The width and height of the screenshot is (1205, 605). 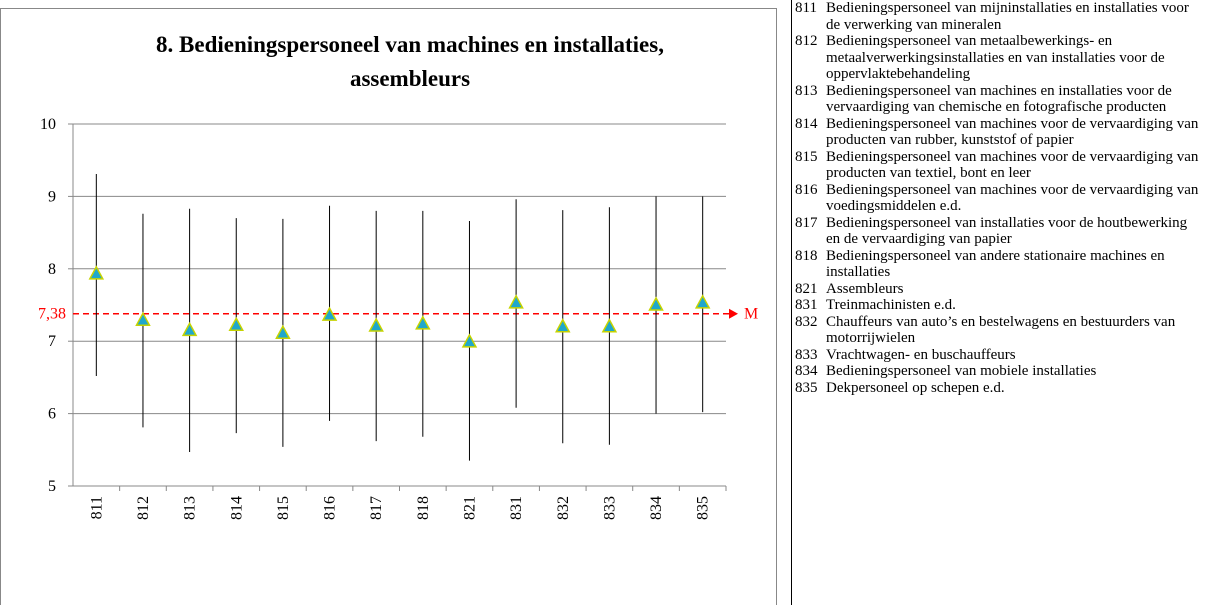 I want to click on x-tick-label: 815, so click(x=283, y=508).